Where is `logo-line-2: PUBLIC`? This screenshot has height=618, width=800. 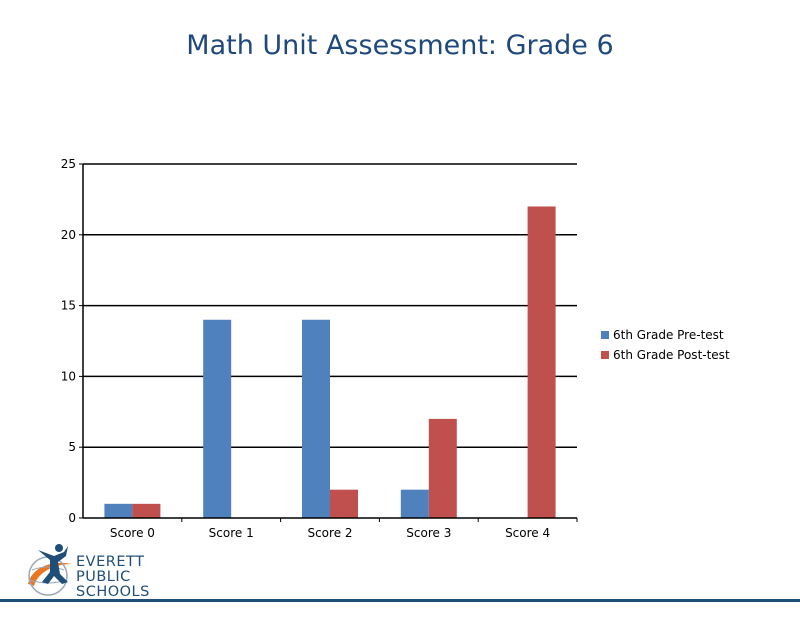 logo-line-2: PUBLIC is located at coordinates (103, 577).